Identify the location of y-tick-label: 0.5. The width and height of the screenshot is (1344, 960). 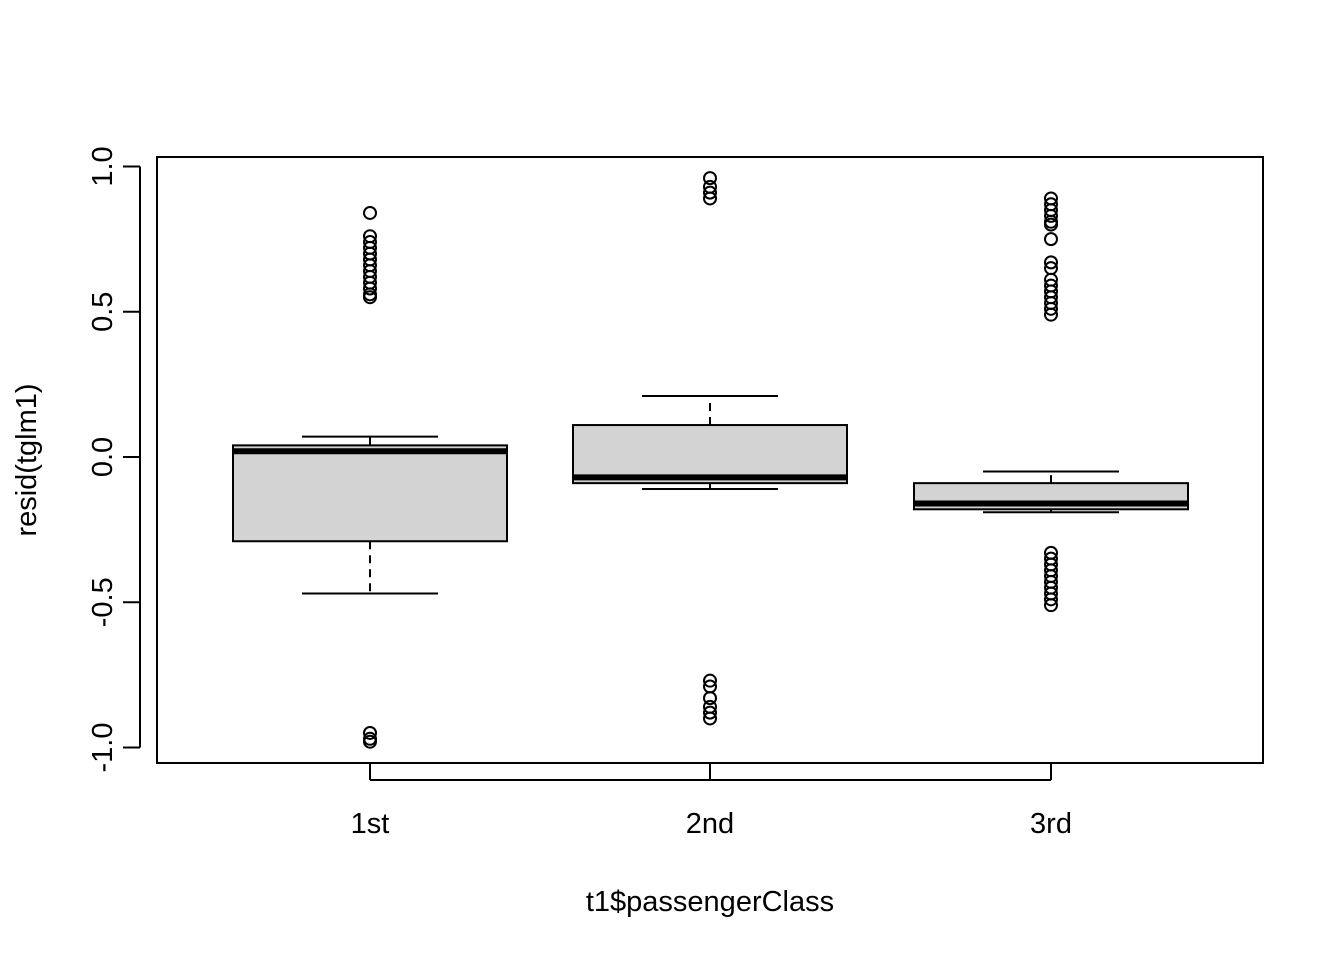
(103, 312).